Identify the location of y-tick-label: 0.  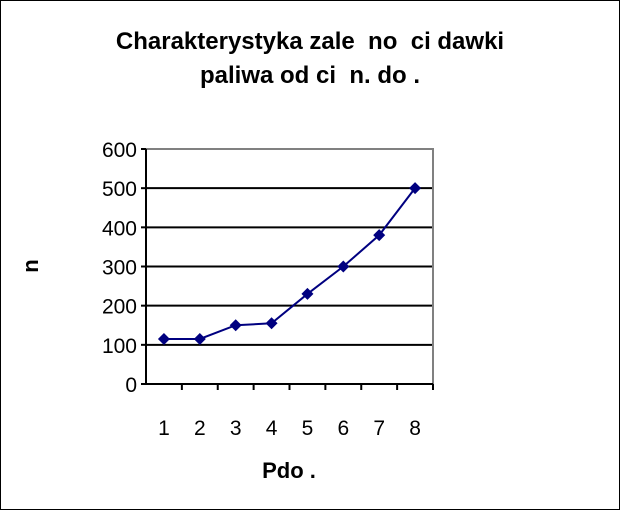
(131, 385).